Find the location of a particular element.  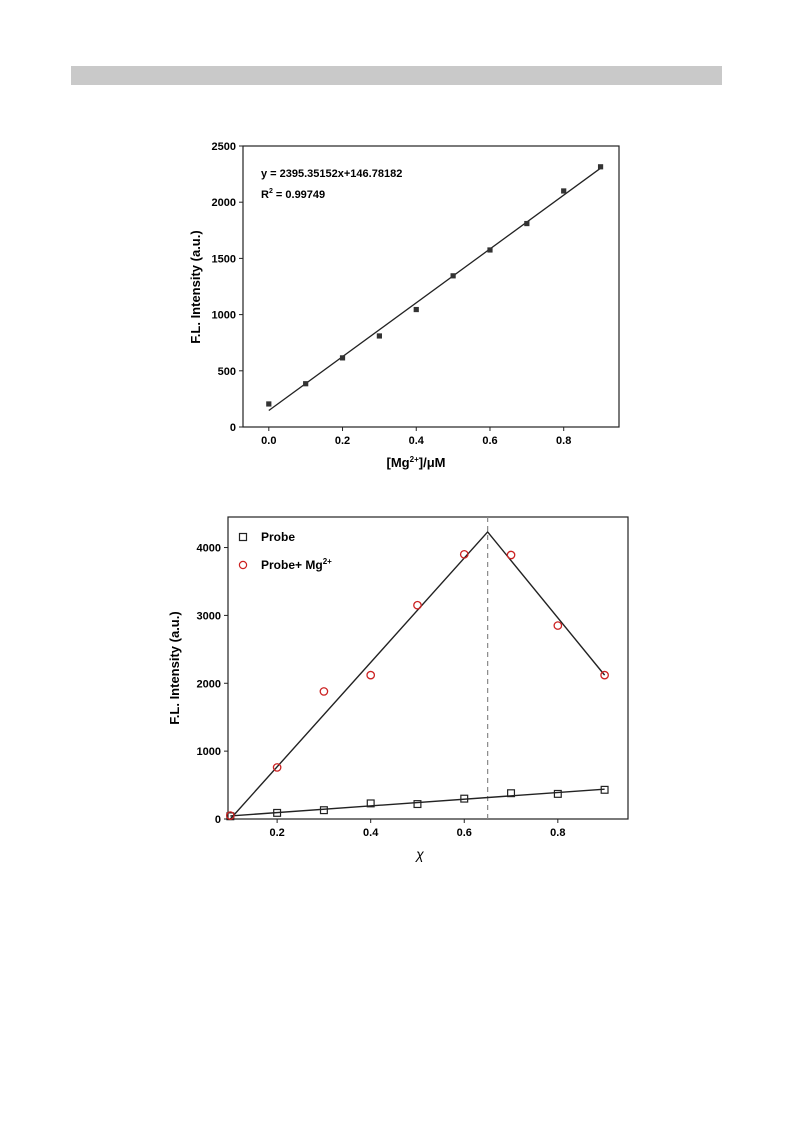

x-axis-label-superscript: 2+ is located at coordinates (414, 459).